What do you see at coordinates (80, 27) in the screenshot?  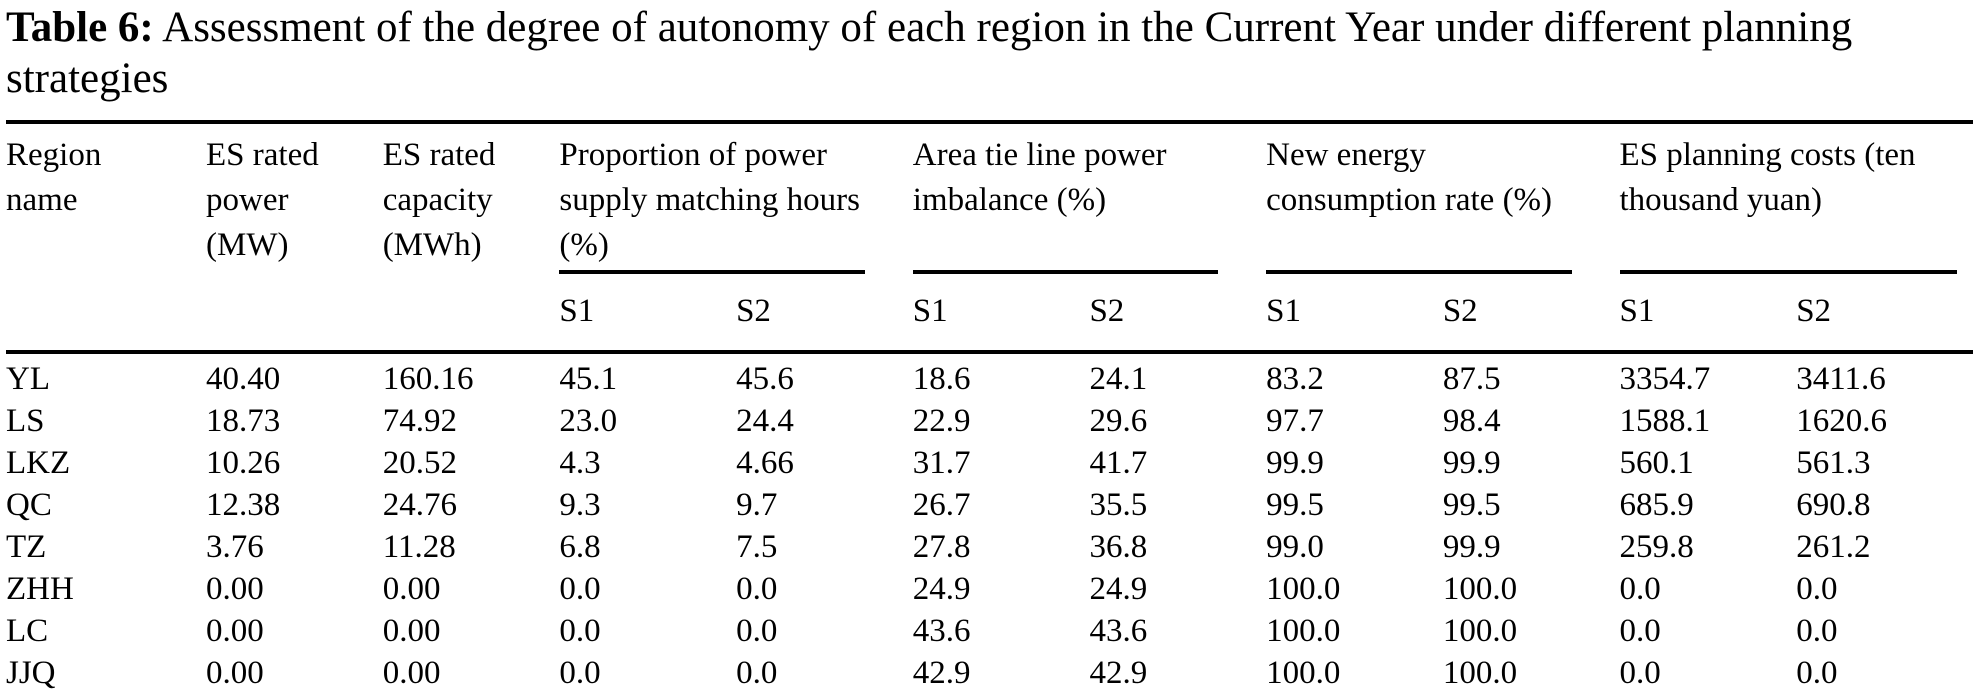 I see `table-caption-label: Table 6:` at bounding box center [80, 27].